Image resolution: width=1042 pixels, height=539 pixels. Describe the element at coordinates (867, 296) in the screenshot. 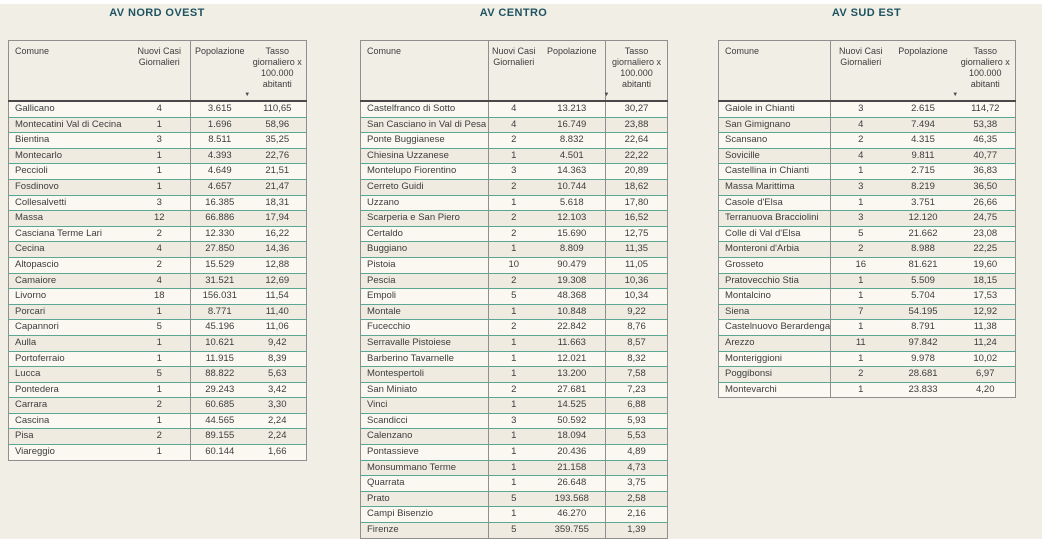

I see `table-row: Montalcino 1 5.704 17,53` at that location.